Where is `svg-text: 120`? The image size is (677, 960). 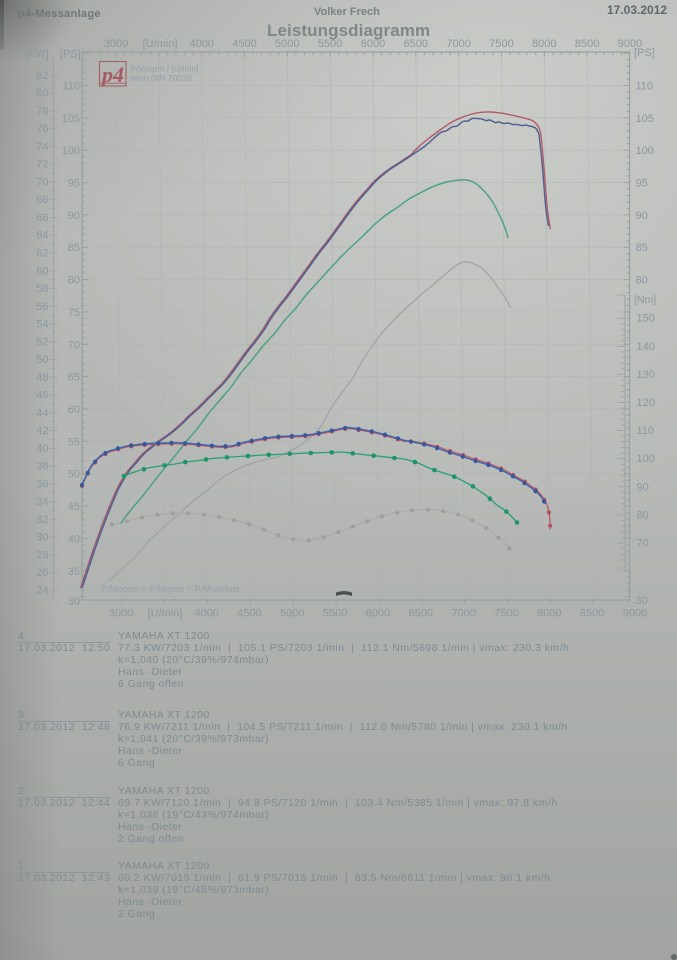 svg-text: 120 is located at coordinates (646, 403).